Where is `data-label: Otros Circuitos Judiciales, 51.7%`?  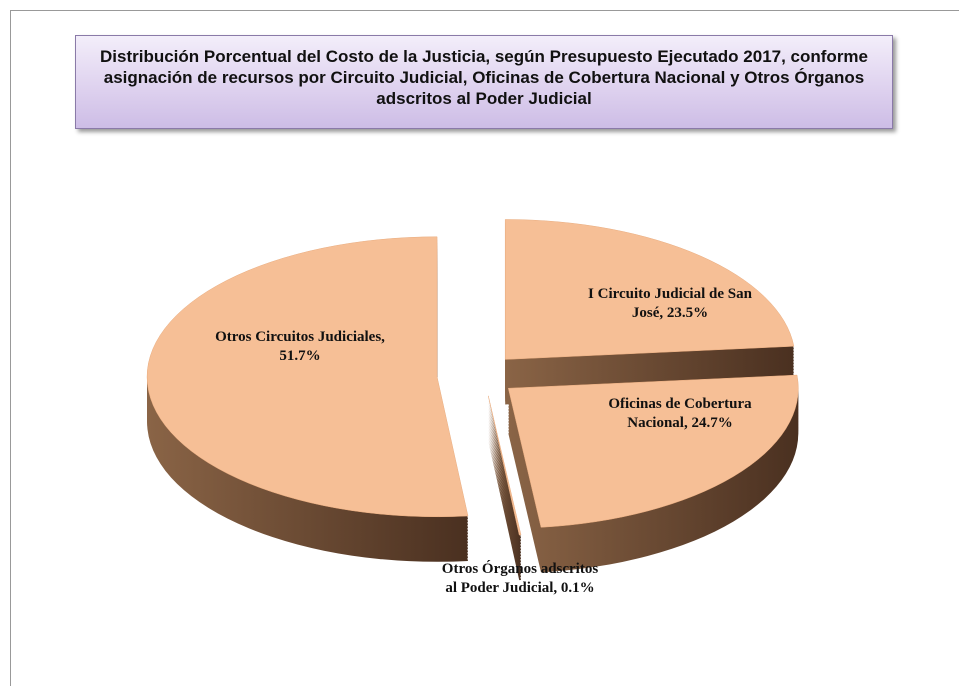 data-label: Otros Circuitos Judiciales, 51.7% is located at coordinates (300, 346).